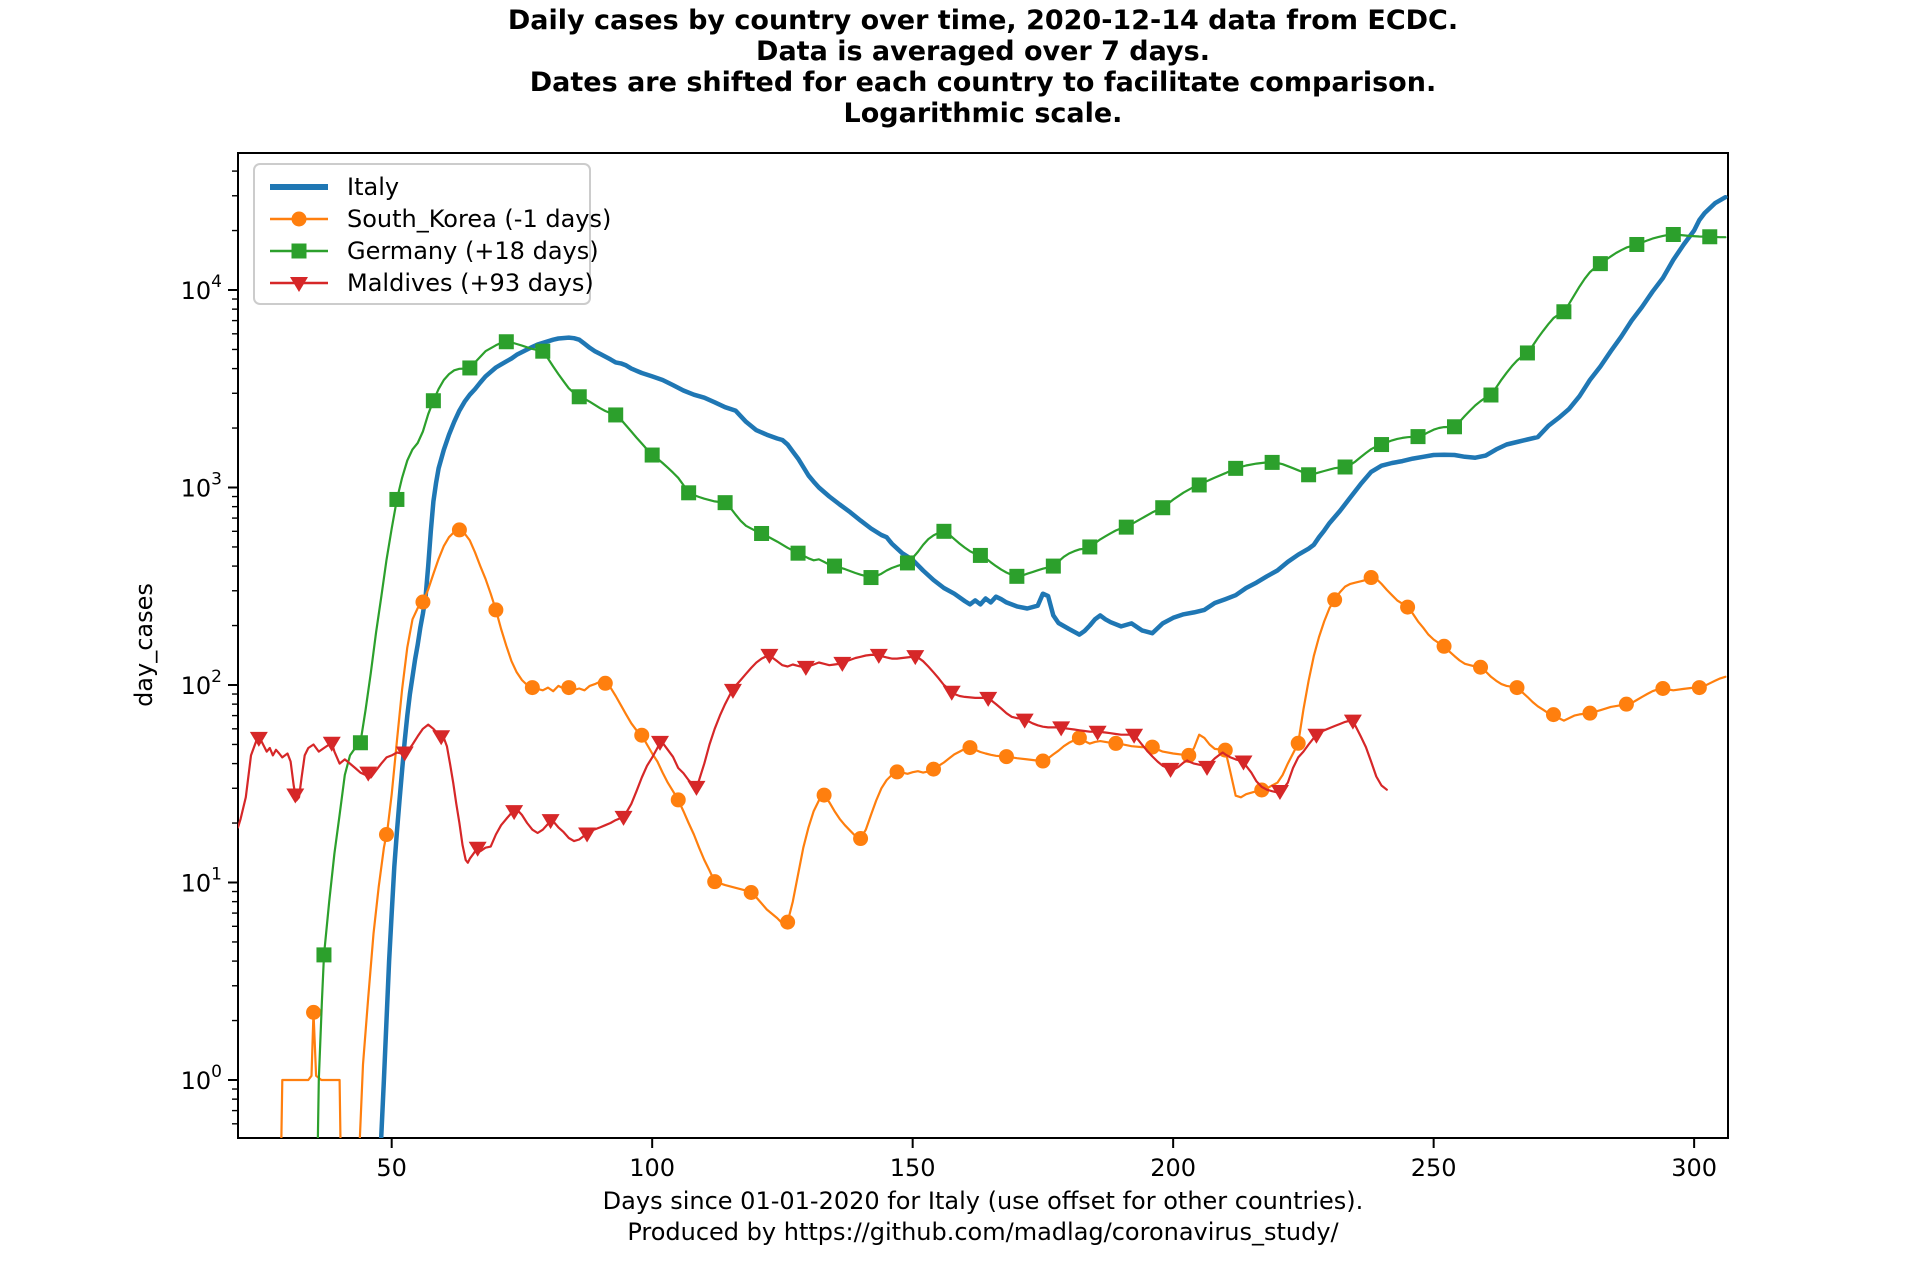 The height and width of the screenshot is (1280, 1920). I want to click on legend-label-maldives: Maldives (+93 days), so click(470, 283).